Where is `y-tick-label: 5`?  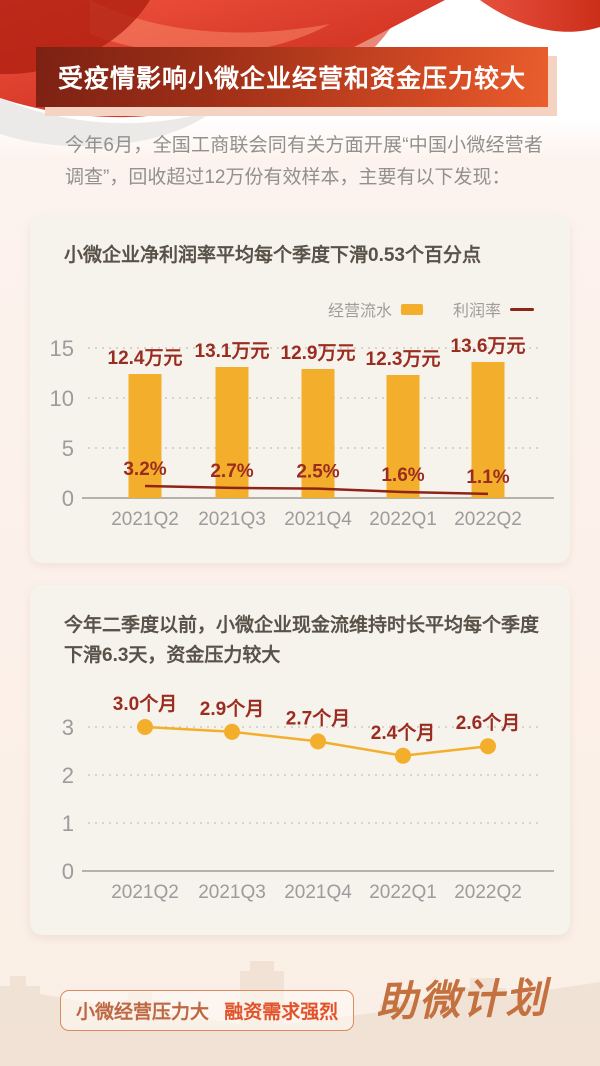 y-tick-label: 5 is located at coordinates (68, 448).